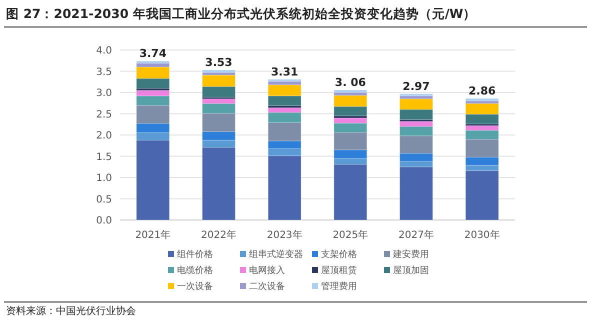 Image resolution: width=591 pixels, height=320 pixels. I want to click on y-tick-label: 0.5, so click(104, 200).